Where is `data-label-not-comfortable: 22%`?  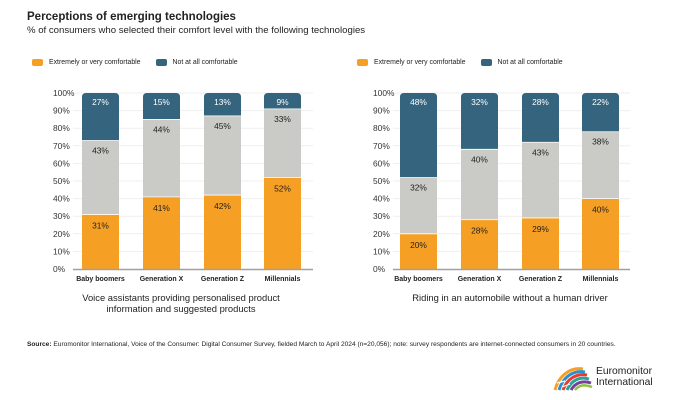 data-label-not-comfortable: 22% is located at coordinates (600, 102).